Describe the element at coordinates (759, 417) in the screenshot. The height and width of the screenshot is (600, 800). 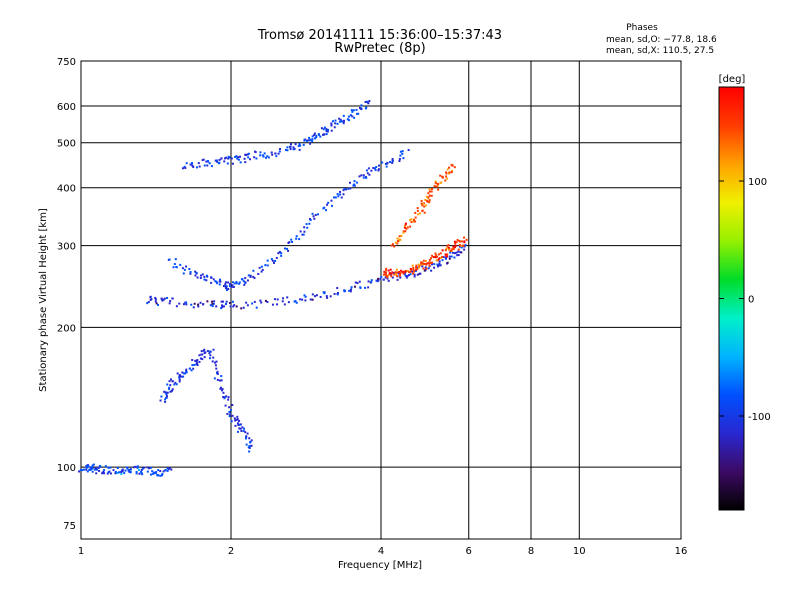
I see `colorbar-tick-label: -100` at that location.